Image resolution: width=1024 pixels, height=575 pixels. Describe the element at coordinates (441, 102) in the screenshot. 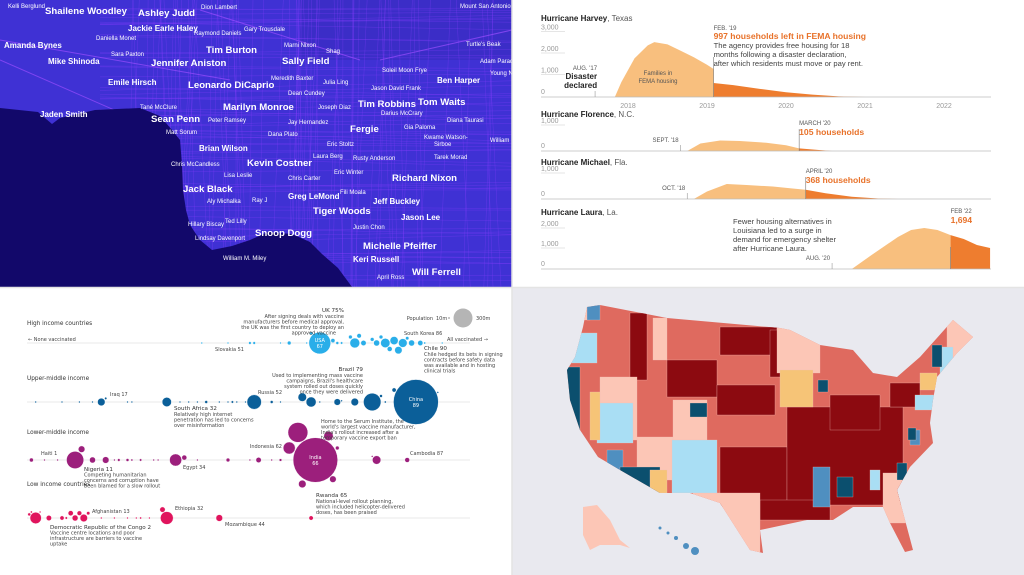

I see `map-label: Tom Waits` at that location.